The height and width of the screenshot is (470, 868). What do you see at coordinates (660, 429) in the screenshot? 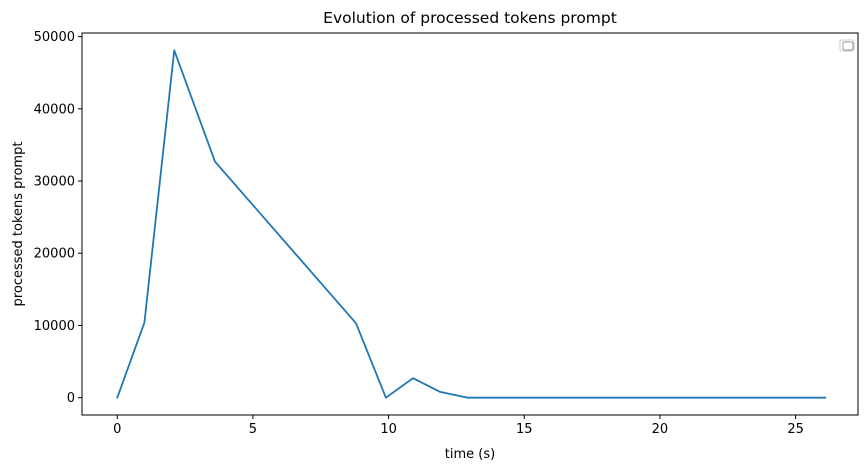
I see `x-tick-label: 20` at bounding box center [660, 429].